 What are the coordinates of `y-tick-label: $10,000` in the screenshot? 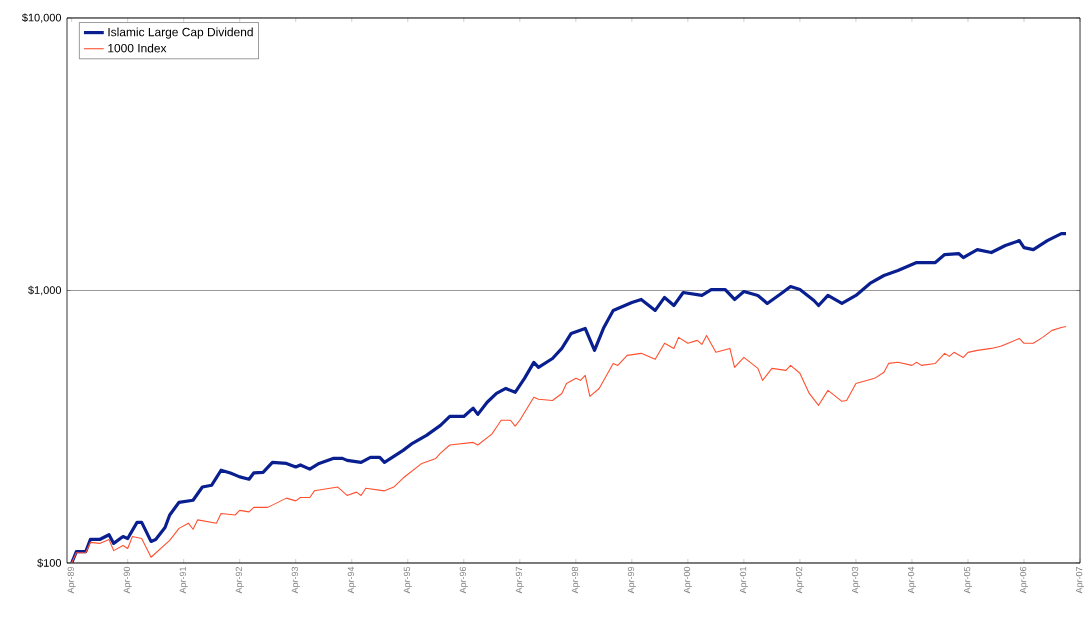 It's located at (42, 18).